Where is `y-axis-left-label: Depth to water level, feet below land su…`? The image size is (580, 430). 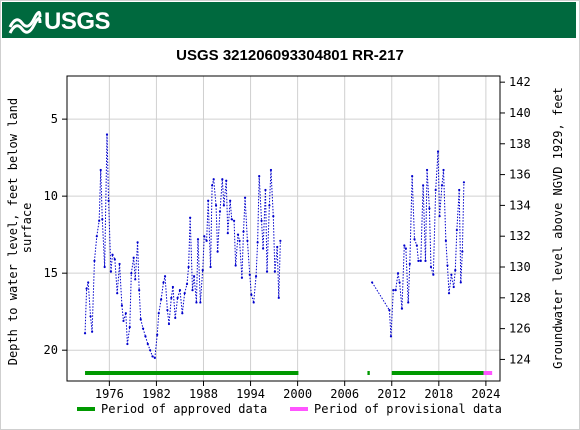 y-axis-left-label: Depth to water level, feet below land su… is located at coordinates (20, 228).